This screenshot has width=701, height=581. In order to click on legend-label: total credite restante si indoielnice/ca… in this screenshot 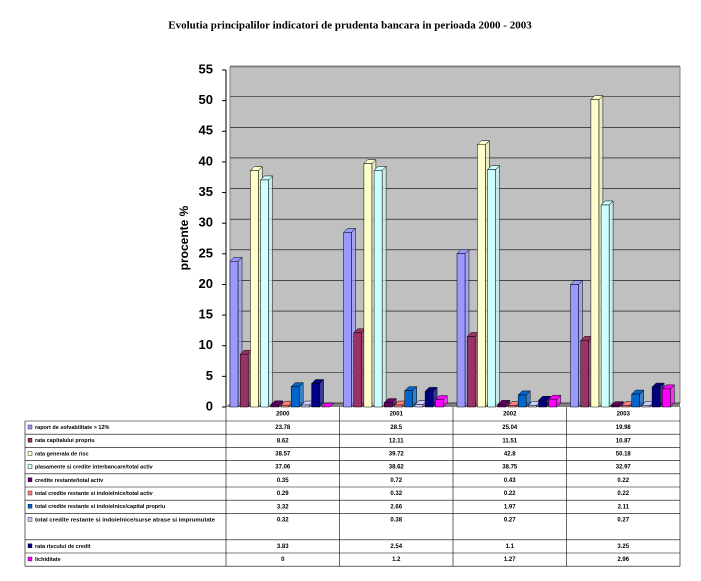, I will do `click(100, 507)`.